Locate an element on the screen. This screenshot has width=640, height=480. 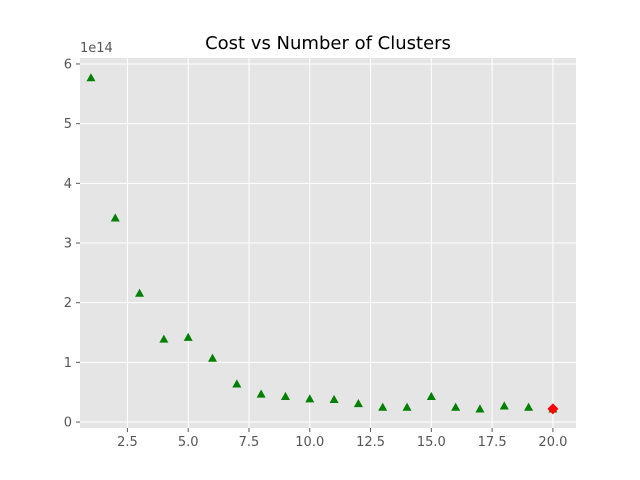
y-tick-label: 5 is located at coordinates (68, 124).